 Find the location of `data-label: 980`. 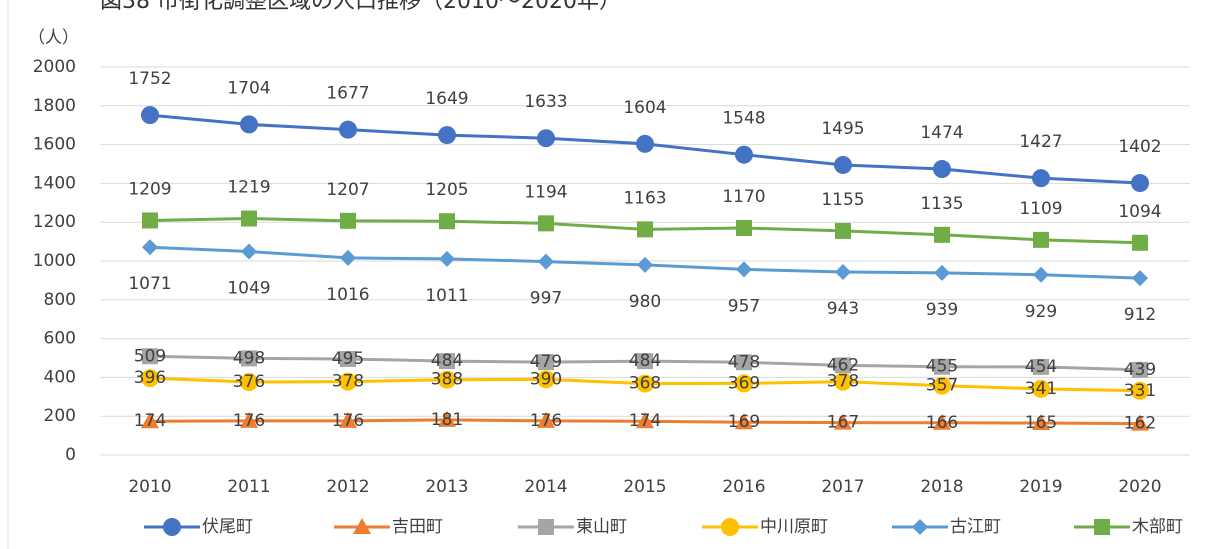

data-label: 980 is located at coordinates (645, 302).